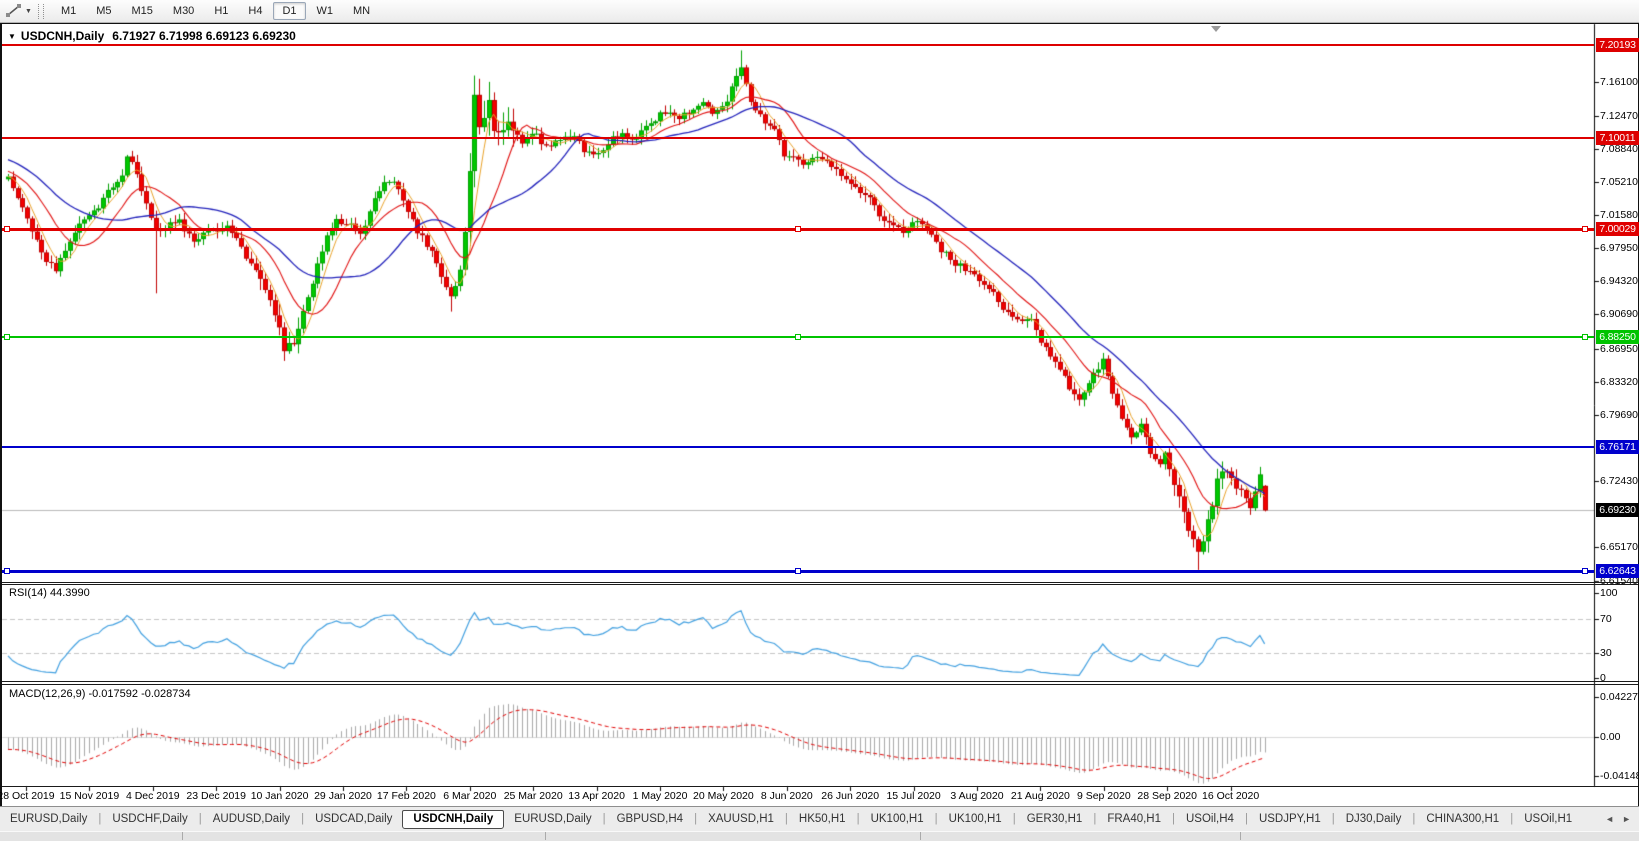 The width and height of the screenshot is (1639, 841). What do you see at coordinates (1619, 281) in the screenshot?
I see `price-axis-tick: 6.94320` at bounding box center [1619, 281].